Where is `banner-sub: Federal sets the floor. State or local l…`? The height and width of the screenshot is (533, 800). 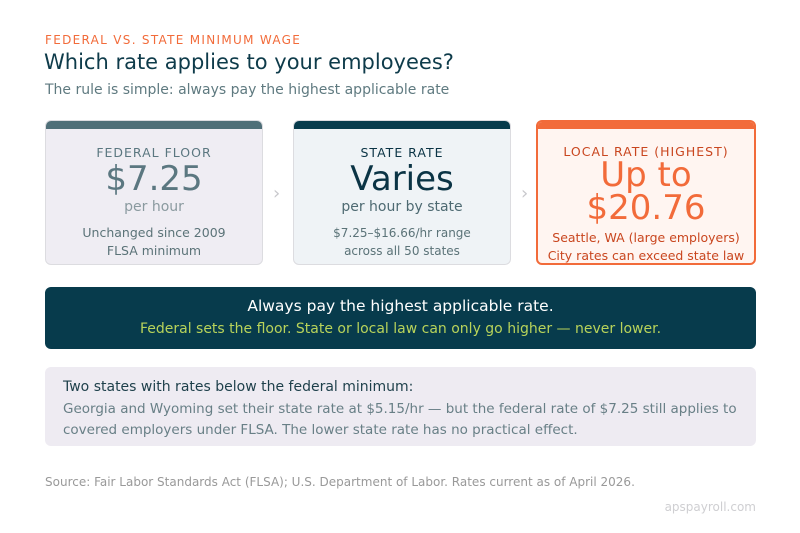 banner-sub: Federal sets the floor. State or local l… is located at coordinates (400, 329).